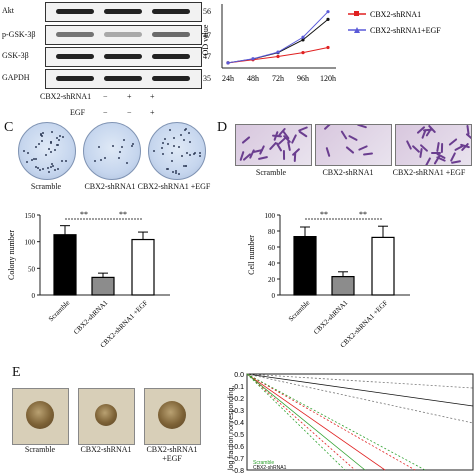 Image resolution: width=474 pixels, height=474 pixels. Describe the element at coordinates (172, 454) in the screenshot. I see `sphere-caption: CBX2-shRNA1 +EGF` at that location.